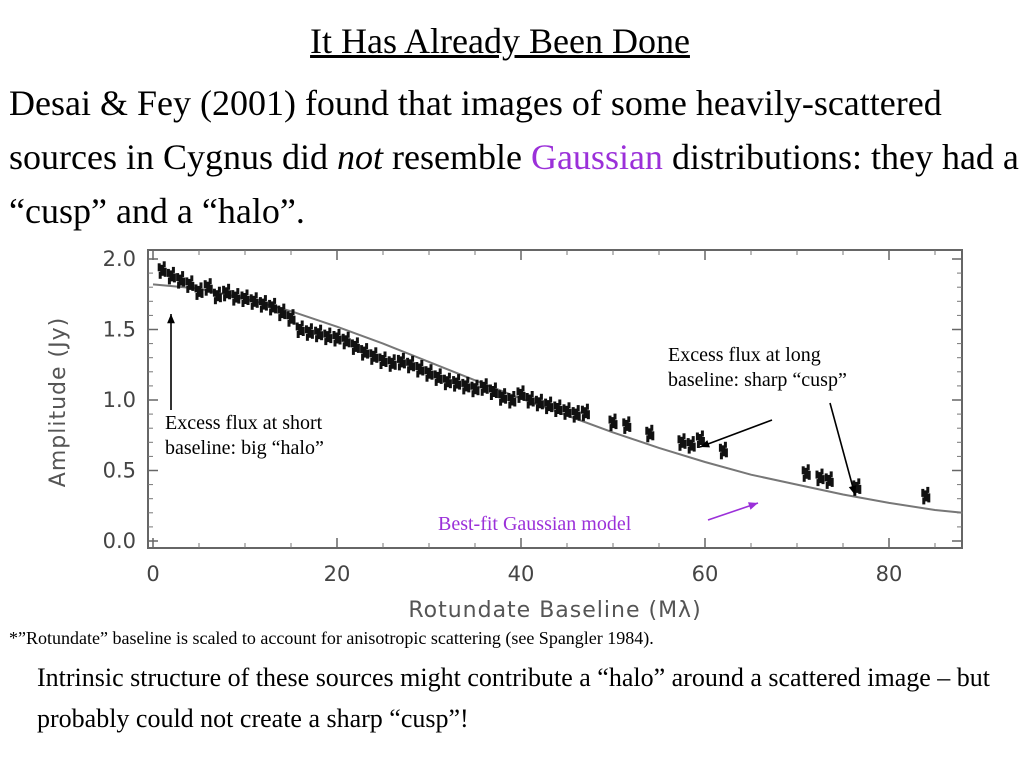  Describe the element at coordinates (842, 449) in the screenshot. I see `cusp-arrow-right` at that location.